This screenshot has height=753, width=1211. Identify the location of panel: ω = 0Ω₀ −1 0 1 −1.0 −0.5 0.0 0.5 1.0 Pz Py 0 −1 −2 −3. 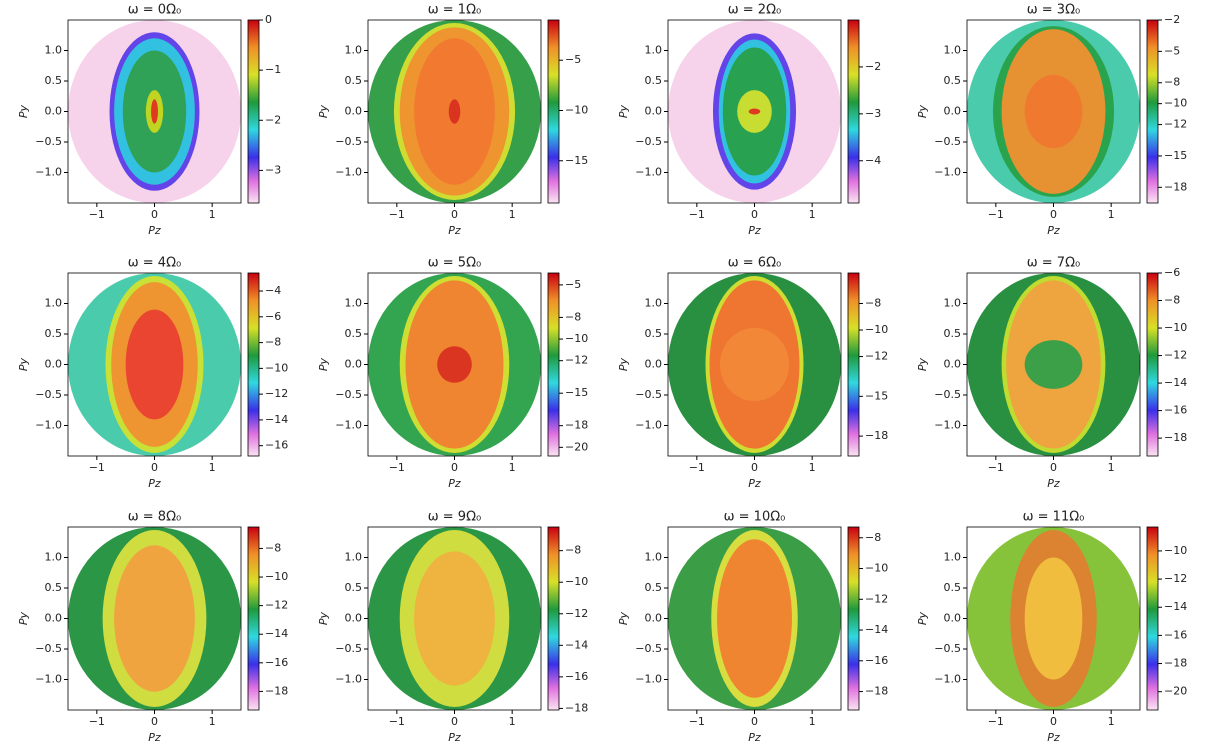
(149, 120).